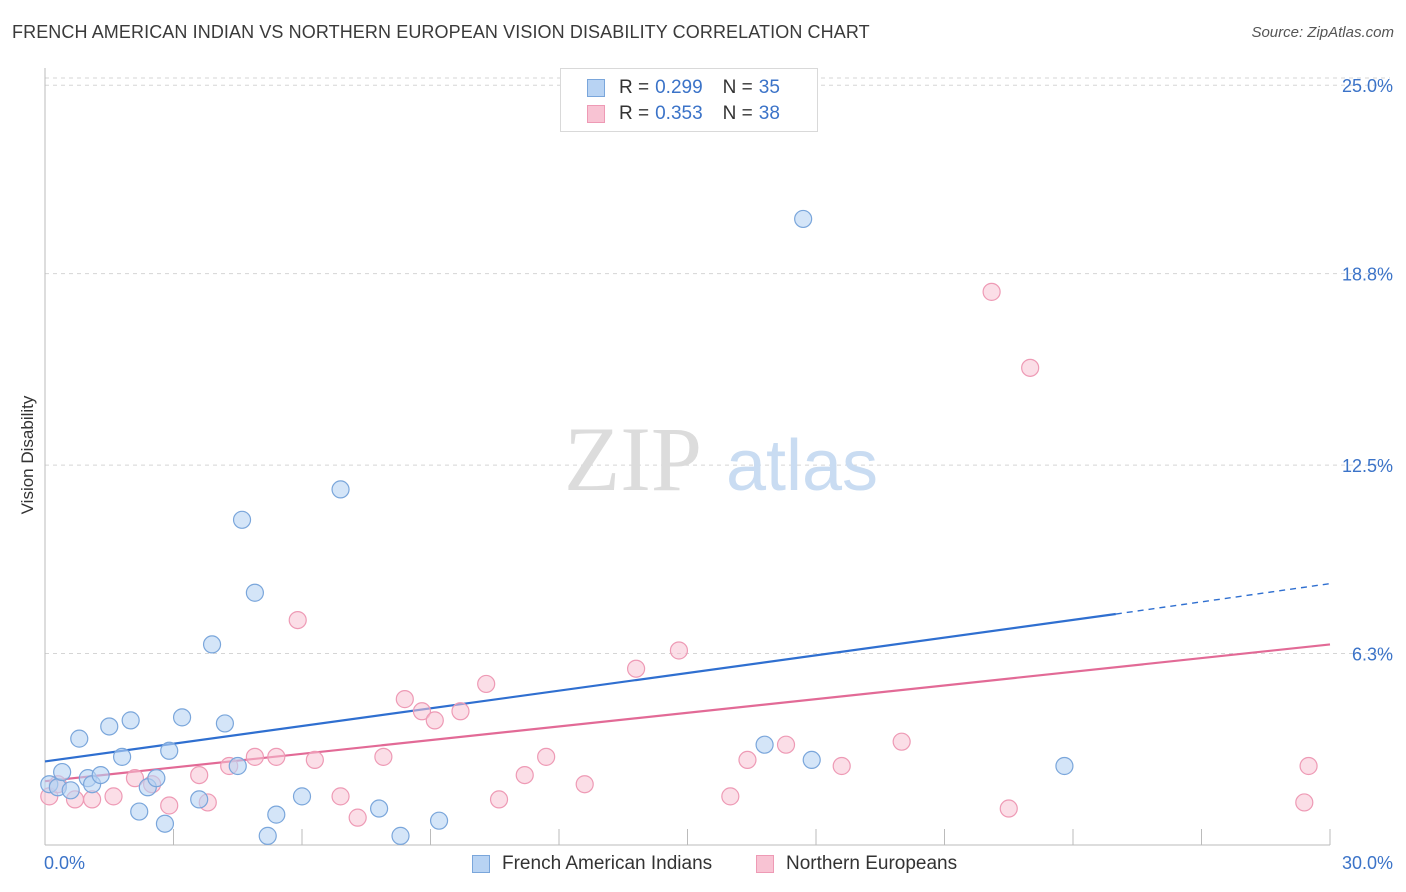  I want to click on bottom-legend-pink: Northern Europeans, so click(856, 864).